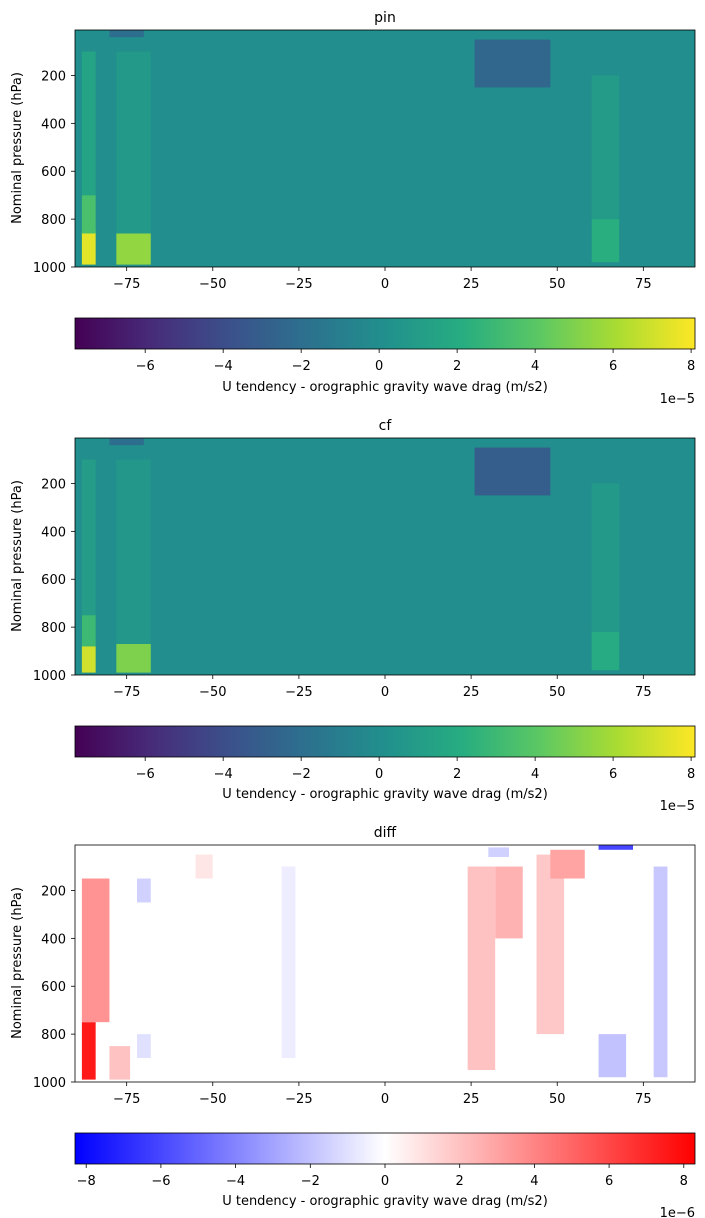  What do you see at coordinates (677, 1212) in the screenshot?
I see `colorbar-offset-text: 1e−6` at bounding box center [677, 1212].